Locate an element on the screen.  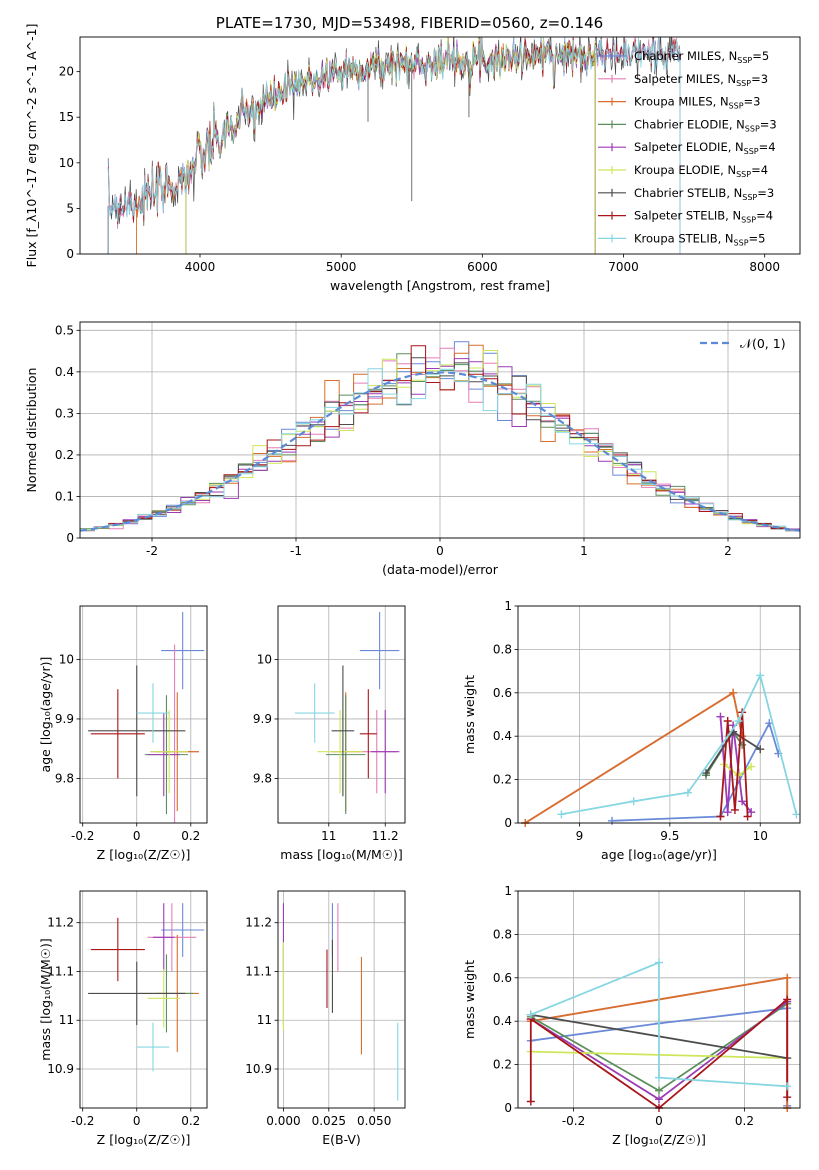
mass_age-axes: 11 11.2 9.8 9.9 10 mass [log₁₀(M/M☉)] is located at coordinates (329, 734).